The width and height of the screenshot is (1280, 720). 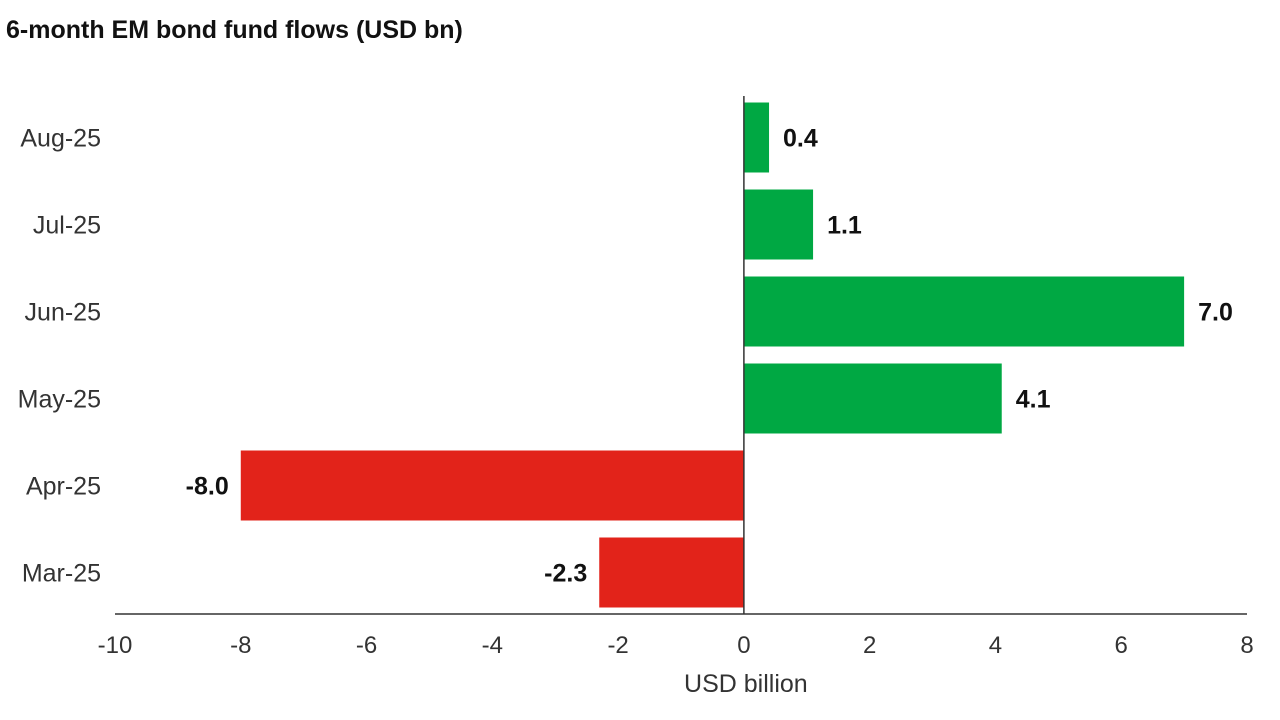 What do you see at coordinates (63, 487) in the screenshot?
I see `category-label: Apr-25` at bounding box center [63, 487].